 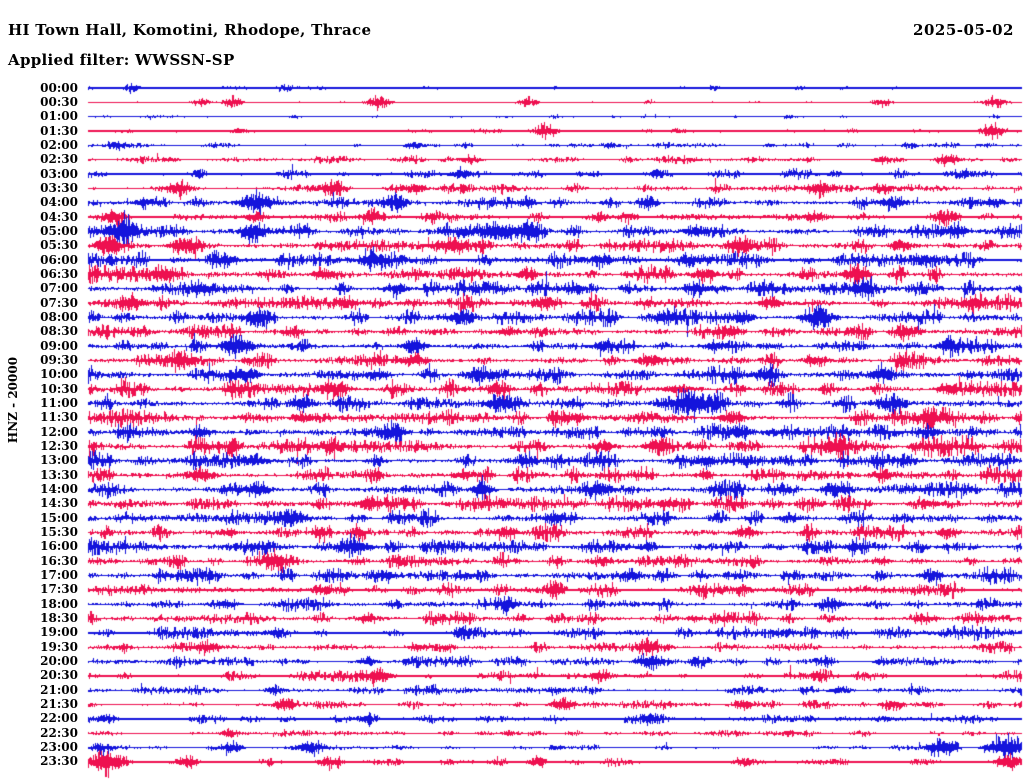 What do you see at coordinates (59, 503) in the screenshot?
I see `time-label: 14:30` at bounding box center [59, 503].